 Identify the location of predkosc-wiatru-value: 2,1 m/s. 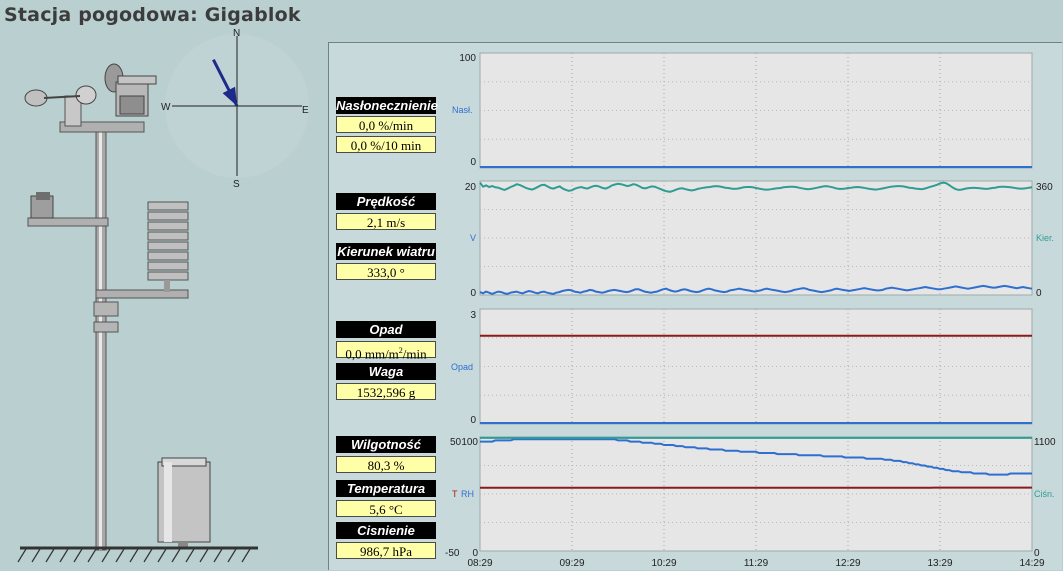
(386, 221).